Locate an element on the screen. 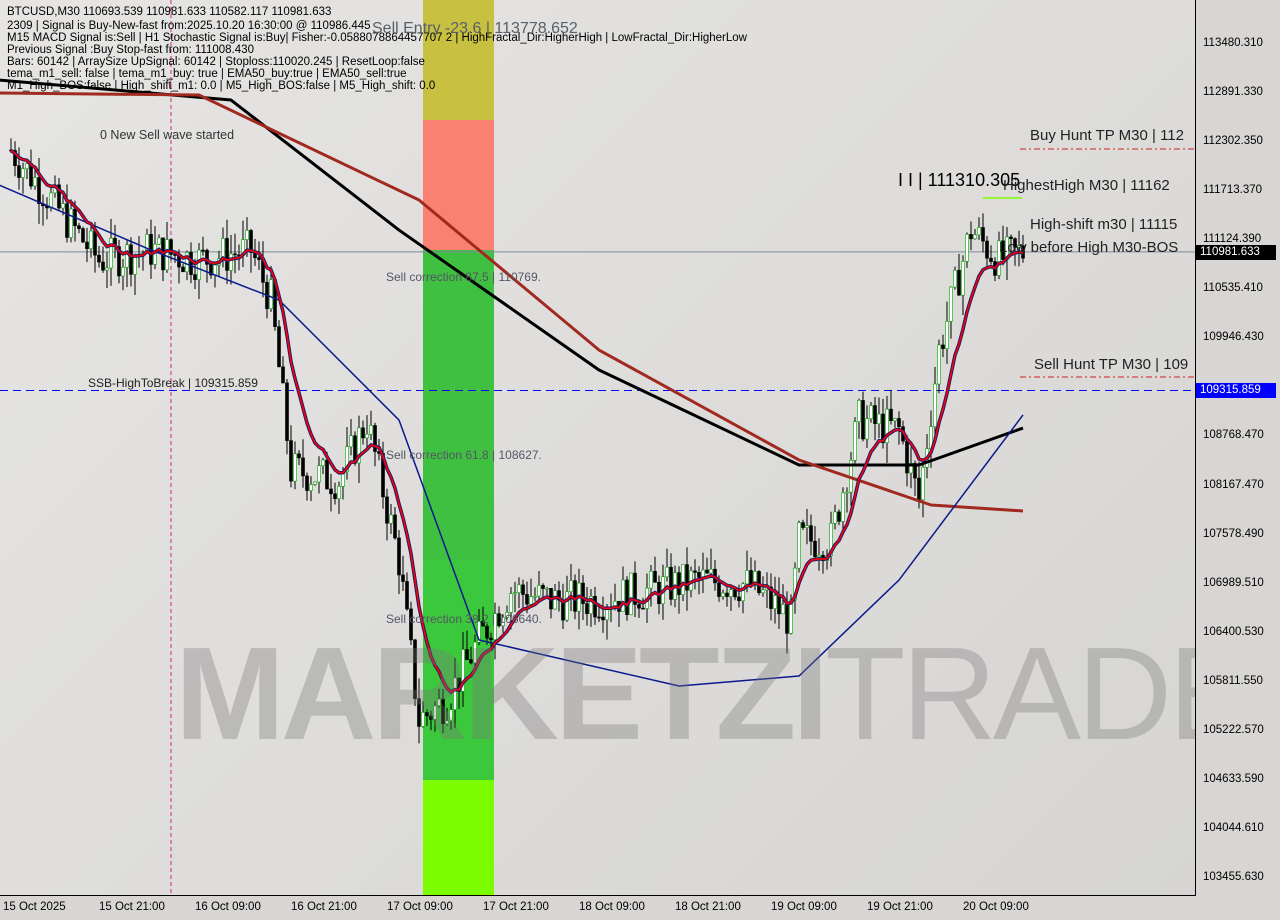  low-before-high-label: Low before High M30-BOS is located at coordinates (1089, 247).